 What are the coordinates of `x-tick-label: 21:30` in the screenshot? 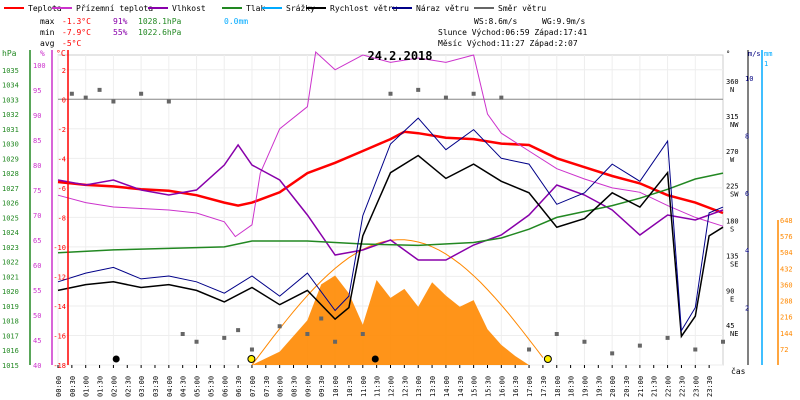 It's located at (655, 386).